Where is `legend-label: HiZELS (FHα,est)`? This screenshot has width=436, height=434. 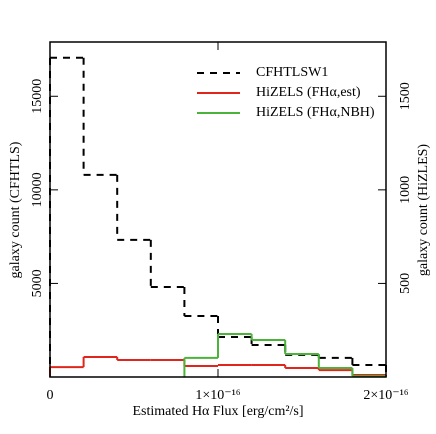
legend-label: HiZELS (FHα,est) is located at coordinates (308, 92).